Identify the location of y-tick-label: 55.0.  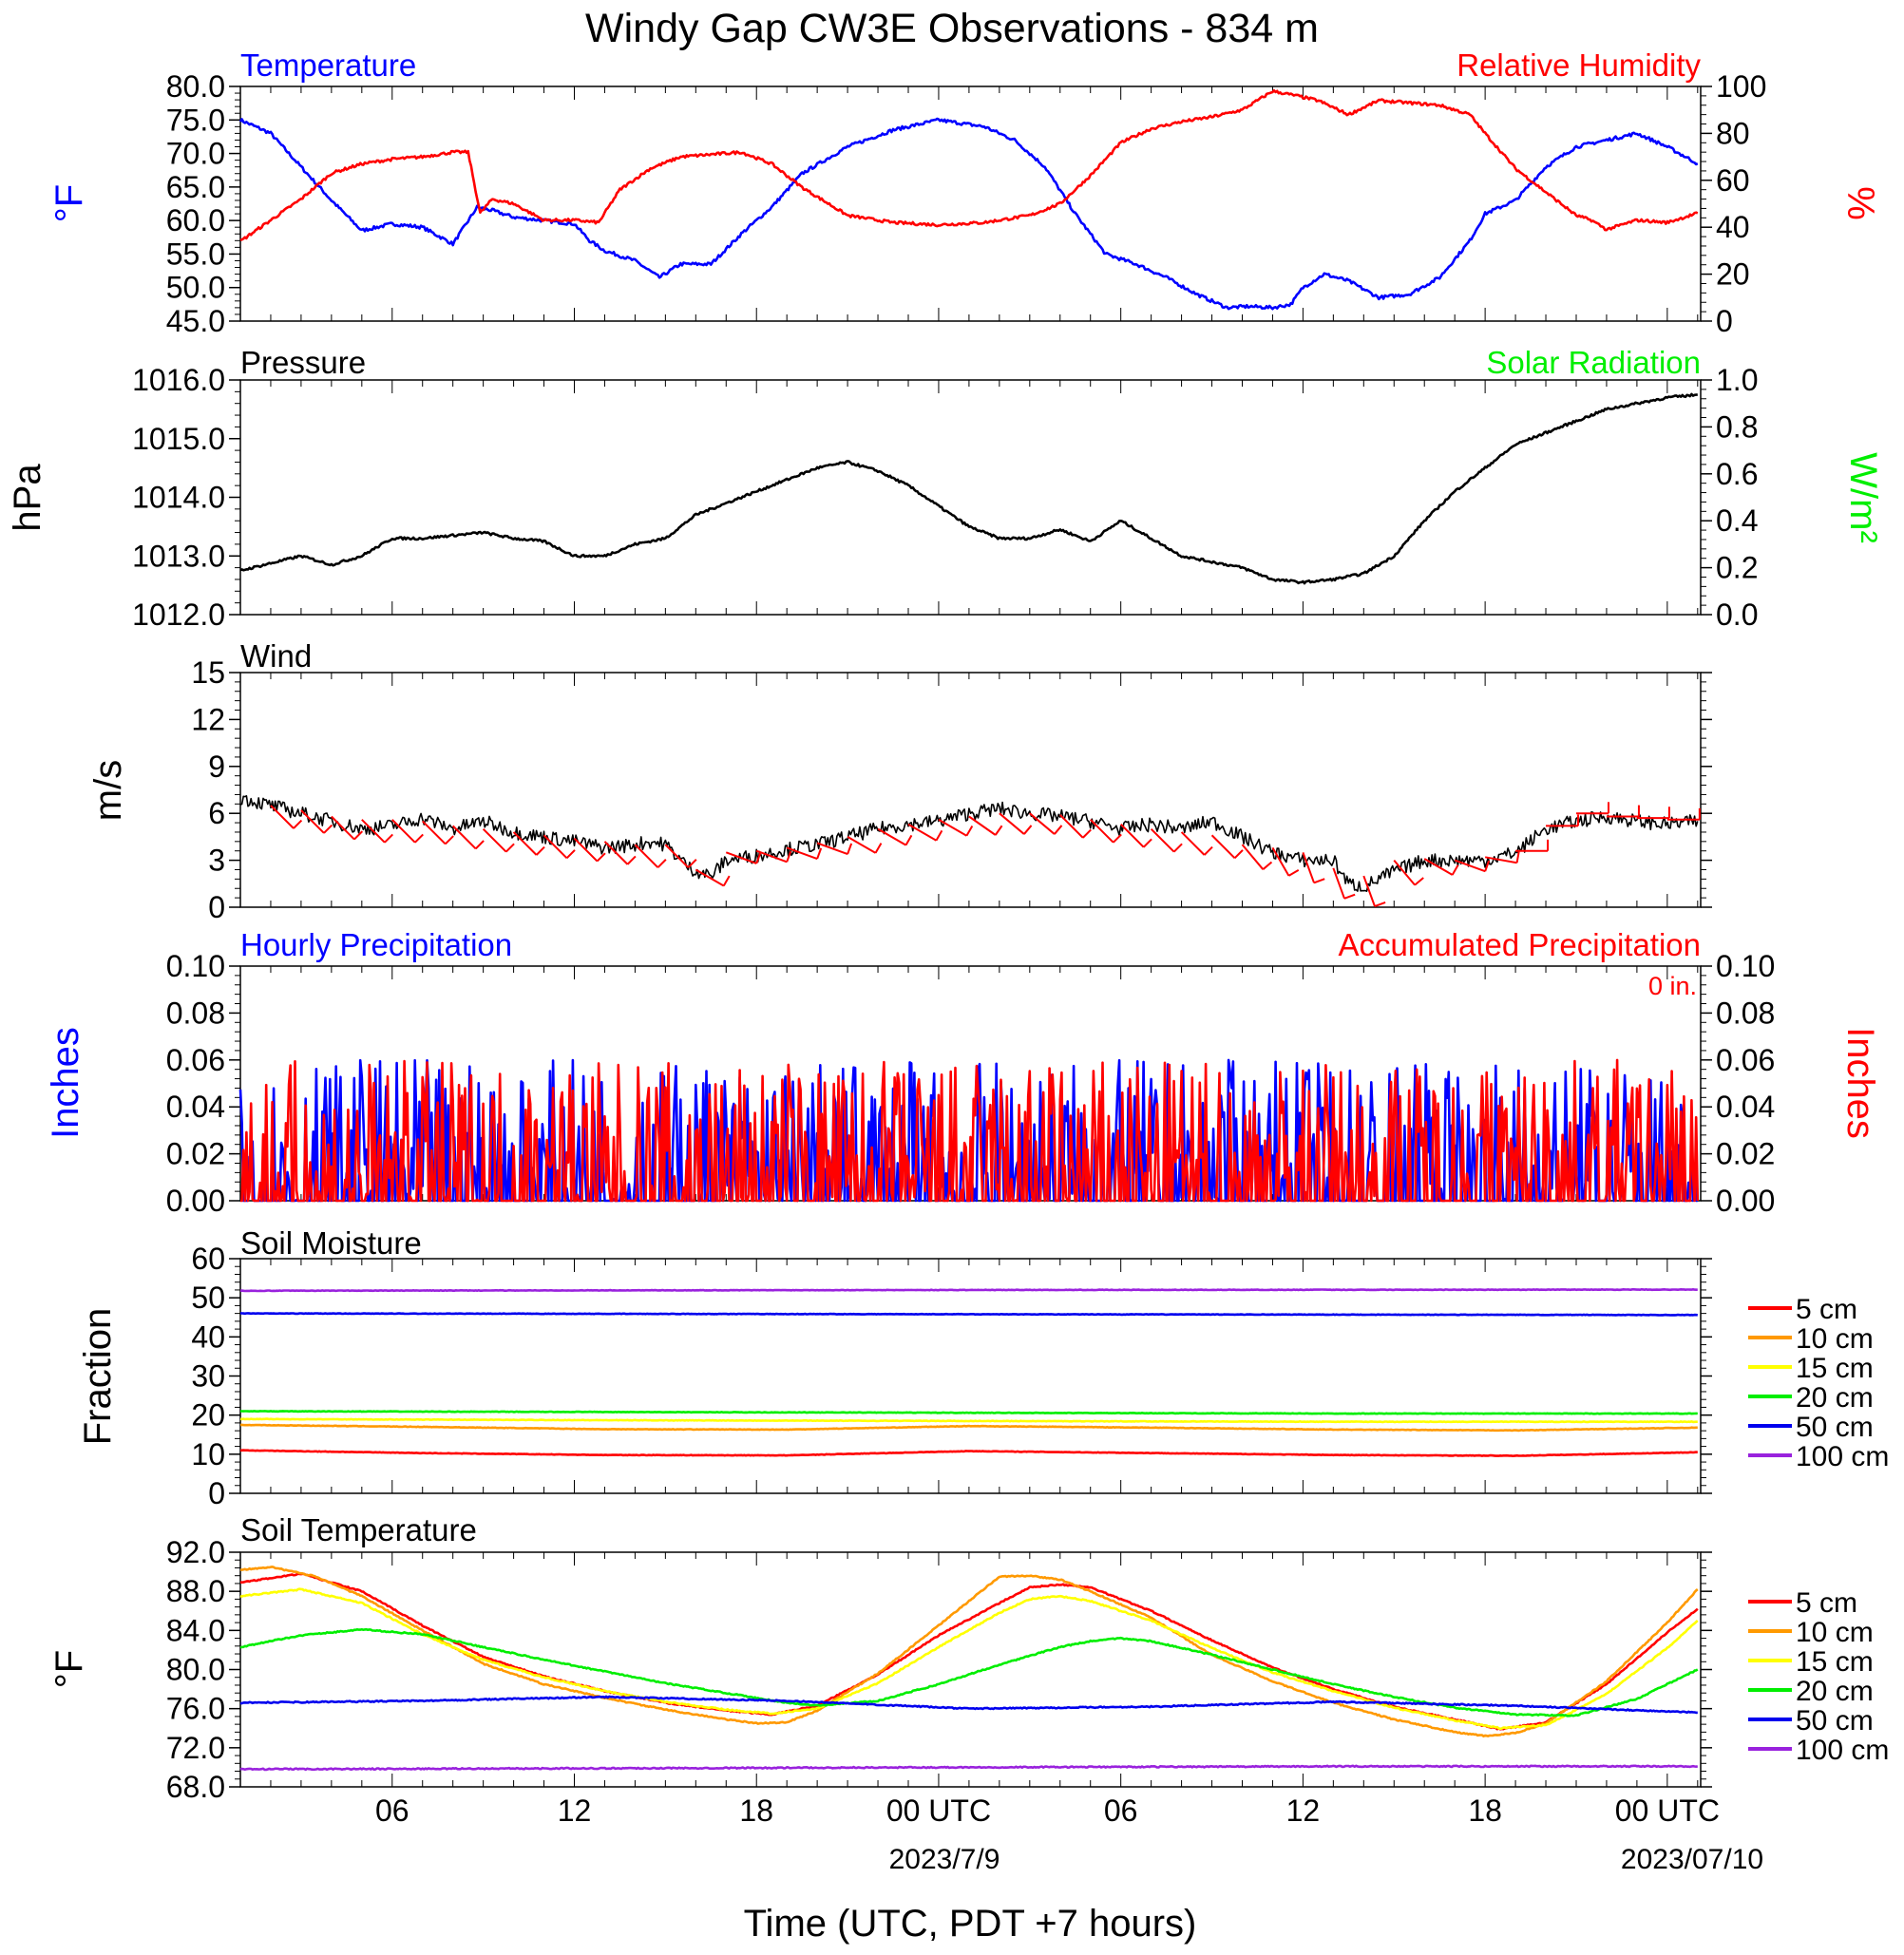
(195, 254).